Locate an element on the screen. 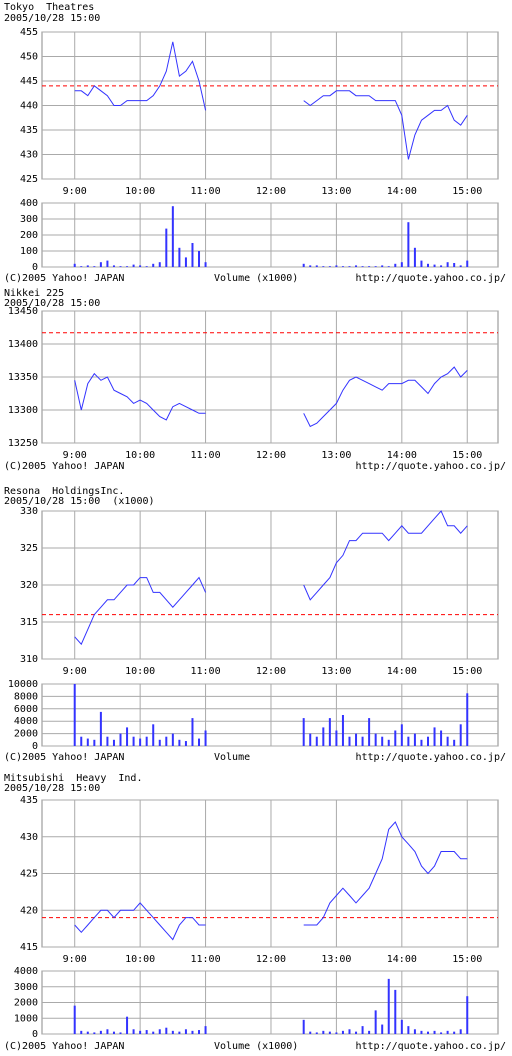 This screenshot has width=512, height=1056. chart-title: Nikkei 225 is located at coordinates (34, 293).